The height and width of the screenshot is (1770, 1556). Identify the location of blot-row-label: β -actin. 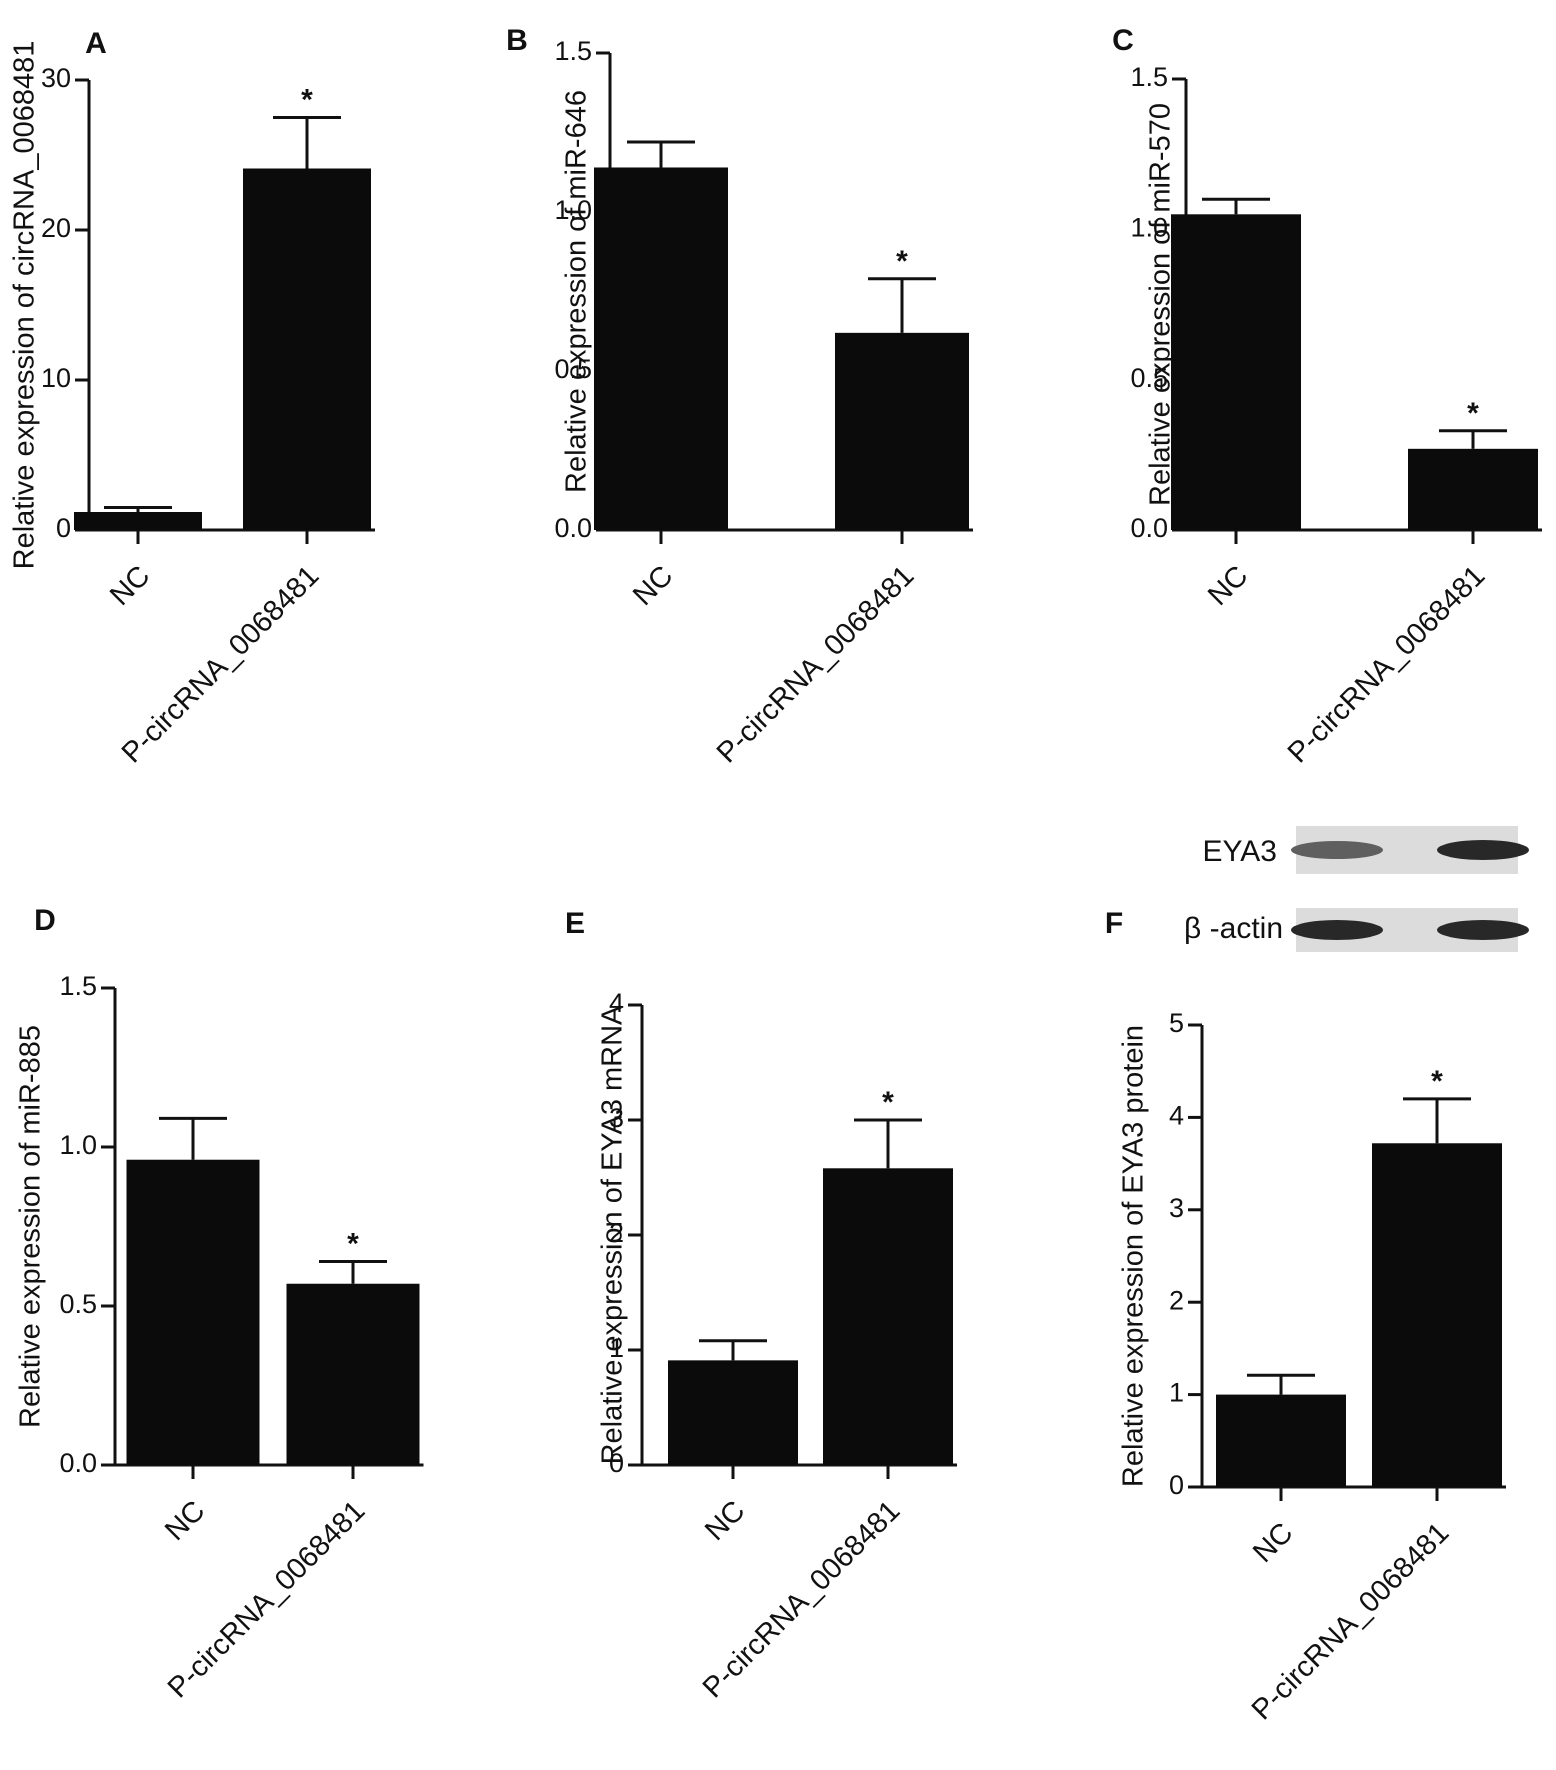
(1233, 928).